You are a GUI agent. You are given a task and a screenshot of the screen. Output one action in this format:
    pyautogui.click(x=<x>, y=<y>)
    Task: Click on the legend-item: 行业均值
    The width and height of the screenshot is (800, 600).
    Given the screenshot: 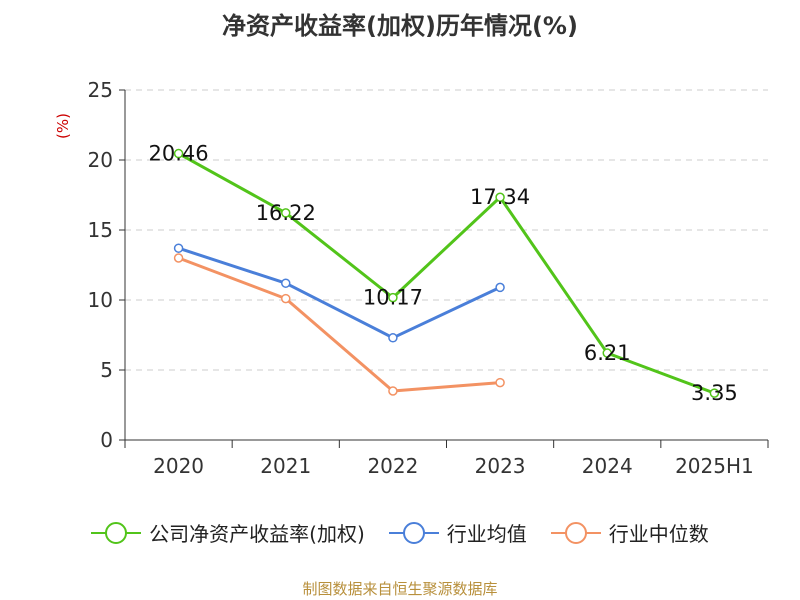 What is the action you would take?
    pyautogui.click(x=457, y=532)
    